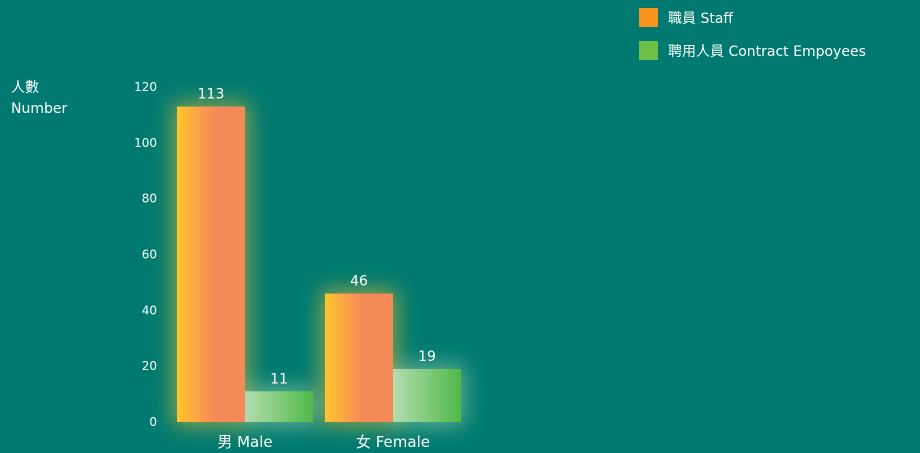 This screenshot has height=453, width=920. What do you see at coordinates (393, 442) in the screenshot?
I see `x-category-label: 女 Female` at bounding box center [393, 442].